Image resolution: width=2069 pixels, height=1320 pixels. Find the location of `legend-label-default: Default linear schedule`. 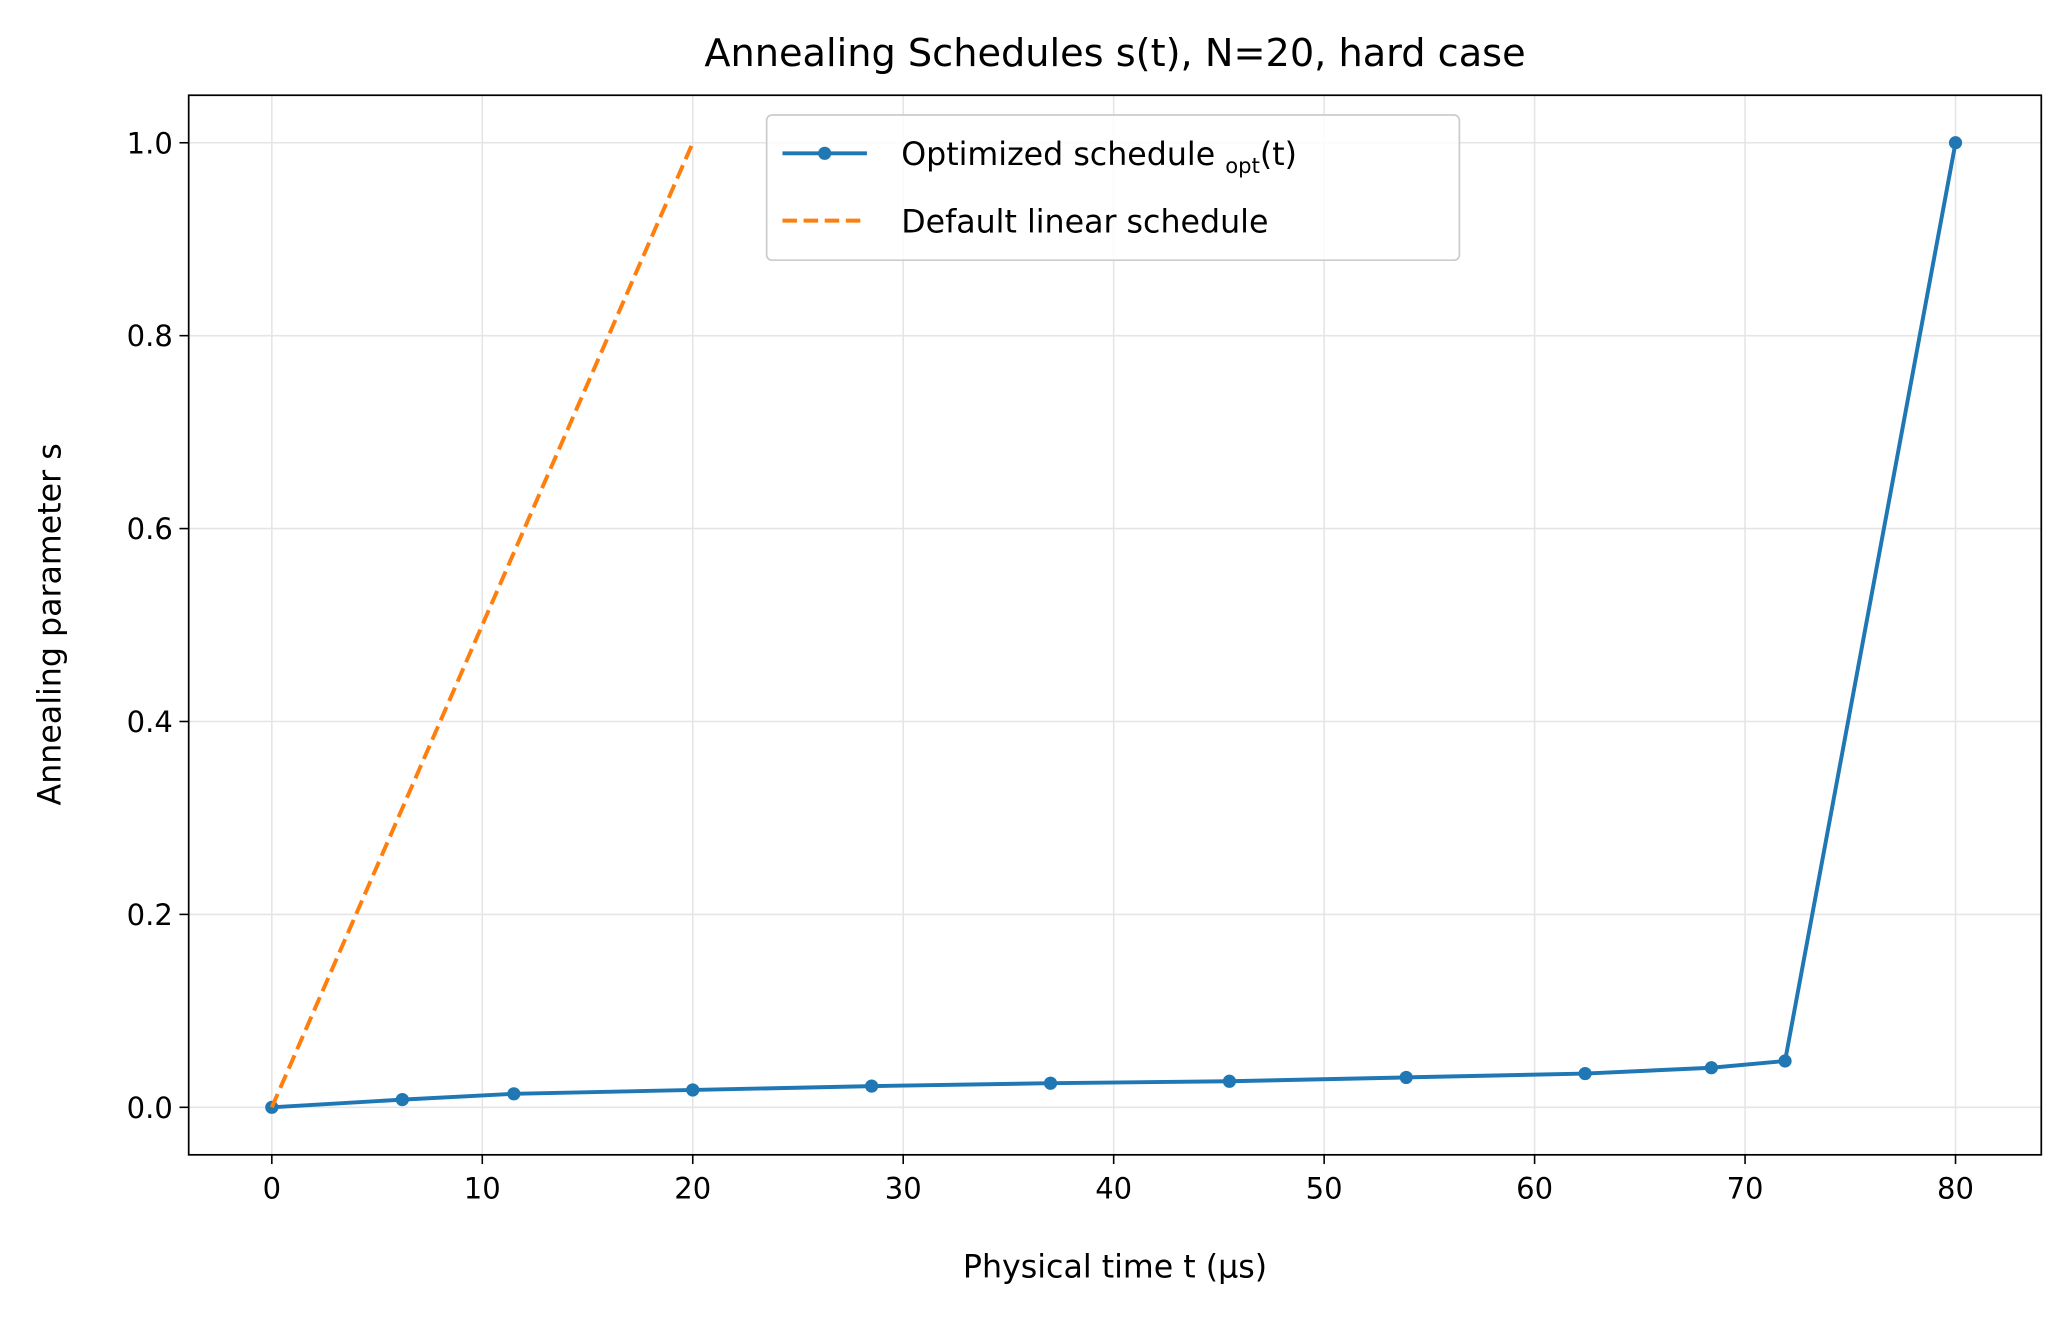

legend-label-default: Default linear schedule is located at coordinates (1084, 222).